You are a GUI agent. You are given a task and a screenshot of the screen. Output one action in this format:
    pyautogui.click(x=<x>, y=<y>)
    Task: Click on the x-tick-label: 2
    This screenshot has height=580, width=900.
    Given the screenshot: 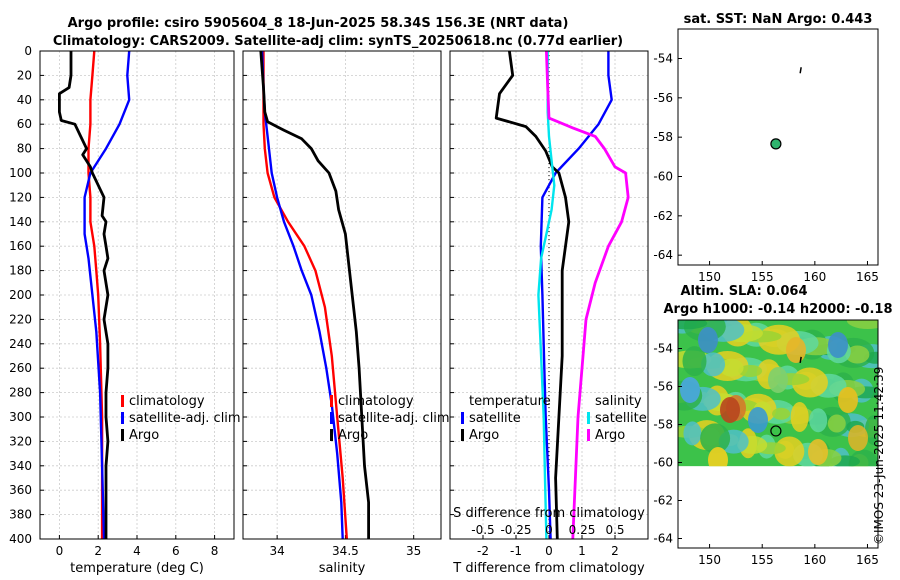 What is the action you would take?
    pyautogui.click(x=615, y=551)
    